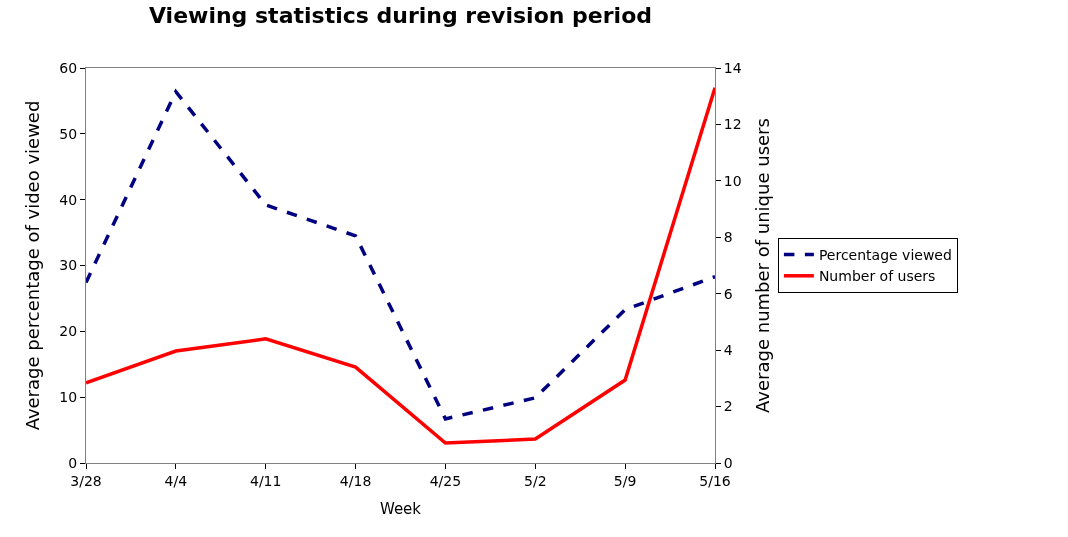  I want to click on y2-tick-label: 14, so click(732, 67).